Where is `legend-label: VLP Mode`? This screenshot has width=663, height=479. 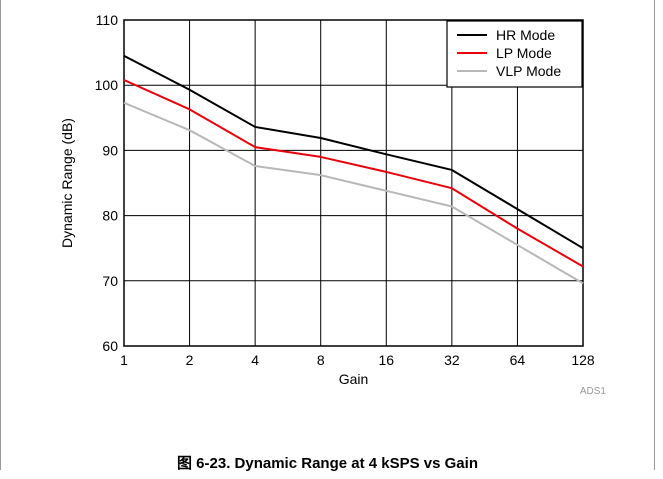 legend-label: VLP Mode is located at coordinates (528, 71).